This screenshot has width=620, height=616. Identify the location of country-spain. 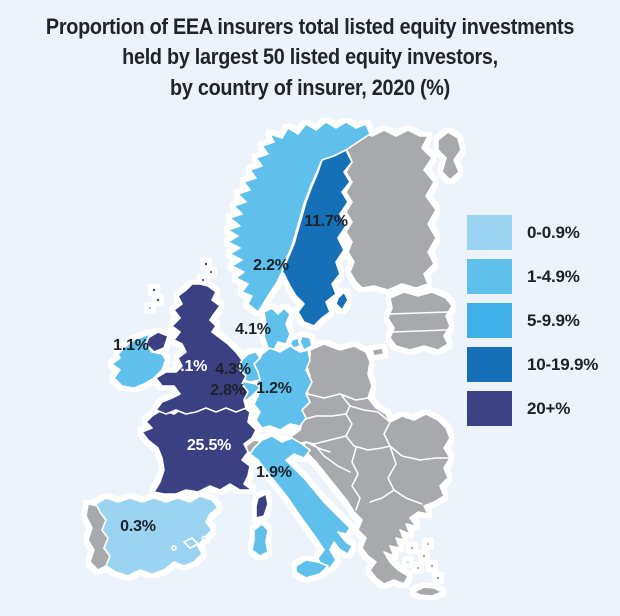
(157, 536).